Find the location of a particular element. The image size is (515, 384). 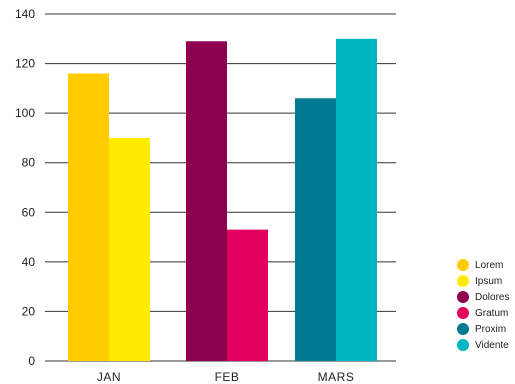

legend-item: Gratum is located at coordinates (483, 313).